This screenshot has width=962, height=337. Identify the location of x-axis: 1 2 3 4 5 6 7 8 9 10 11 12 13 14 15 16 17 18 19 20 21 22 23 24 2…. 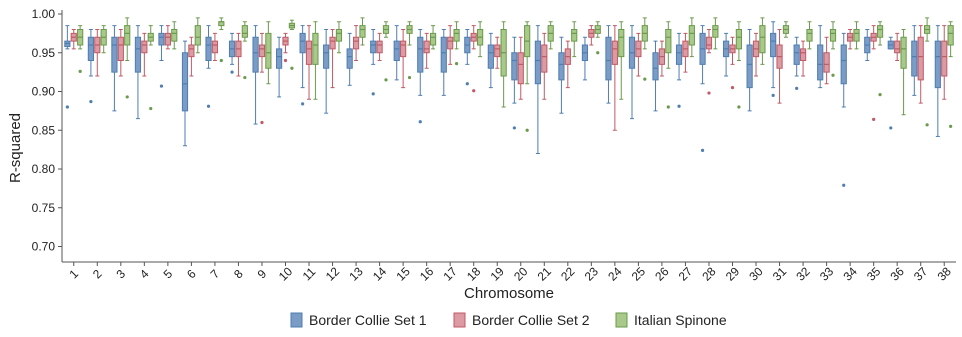
(509, 272).